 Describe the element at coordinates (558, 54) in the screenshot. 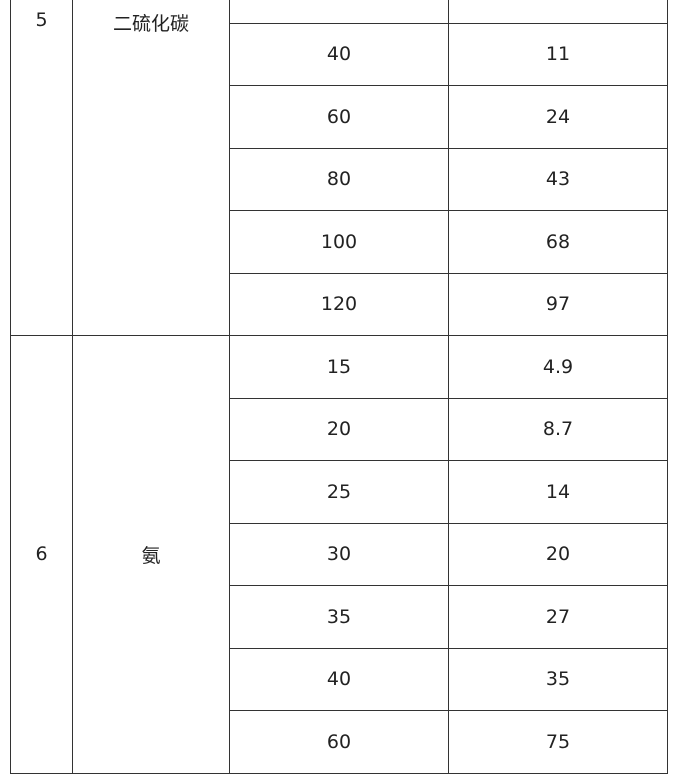

I see `value-cell: 11` at that location.